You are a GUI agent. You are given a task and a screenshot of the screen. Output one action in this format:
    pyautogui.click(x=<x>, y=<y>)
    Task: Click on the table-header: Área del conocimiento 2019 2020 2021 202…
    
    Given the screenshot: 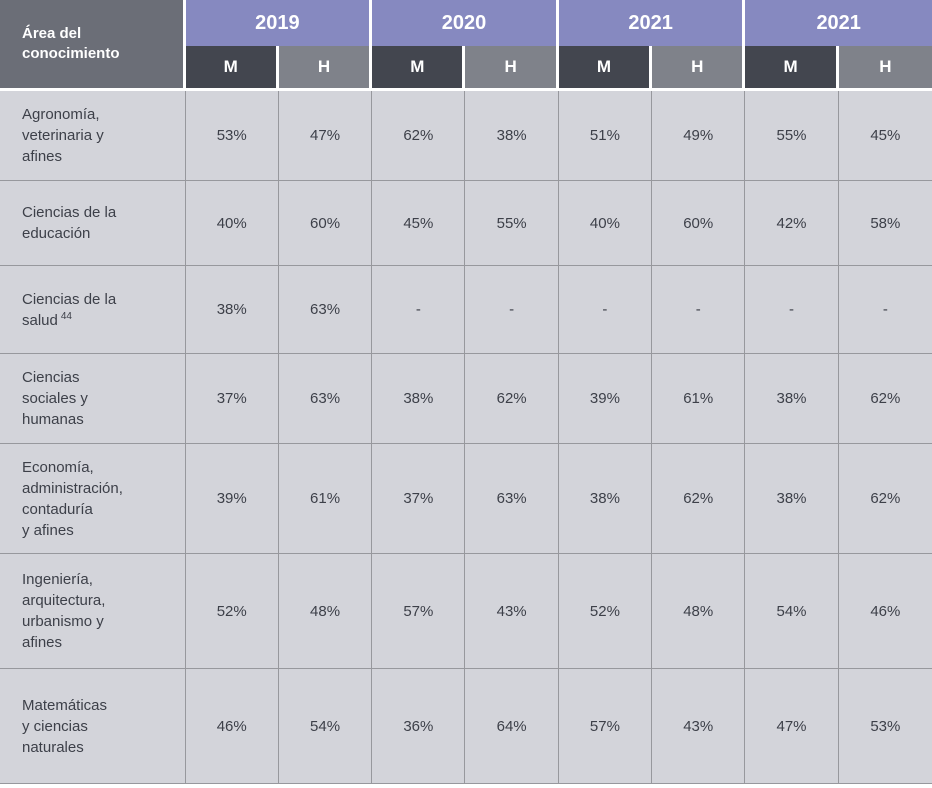 What is the action you would take?
    pyautogui.click(x=466, y=45)
    